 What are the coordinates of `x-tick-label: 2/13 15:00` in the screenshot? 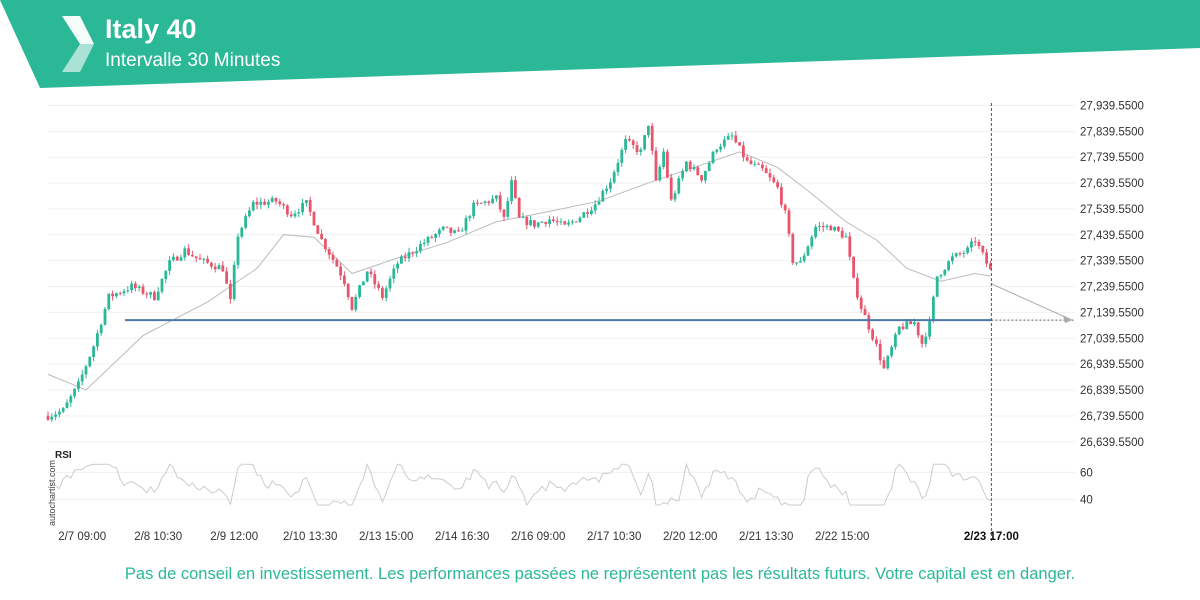 It's located at (386, 537).